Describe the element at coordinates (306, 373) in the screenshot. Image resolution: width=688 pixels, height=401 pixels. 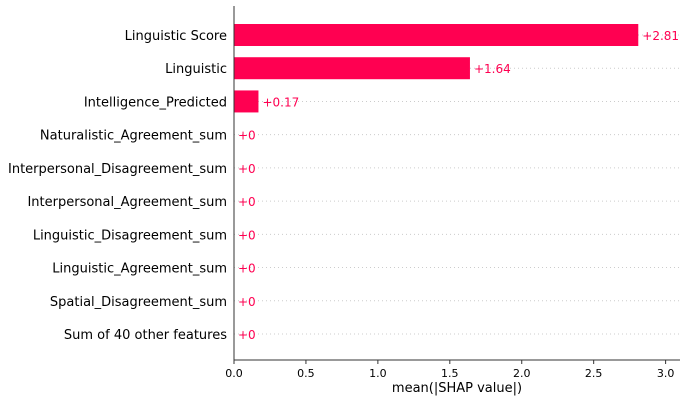
I see `x-tick-label: 0.5` at that location.